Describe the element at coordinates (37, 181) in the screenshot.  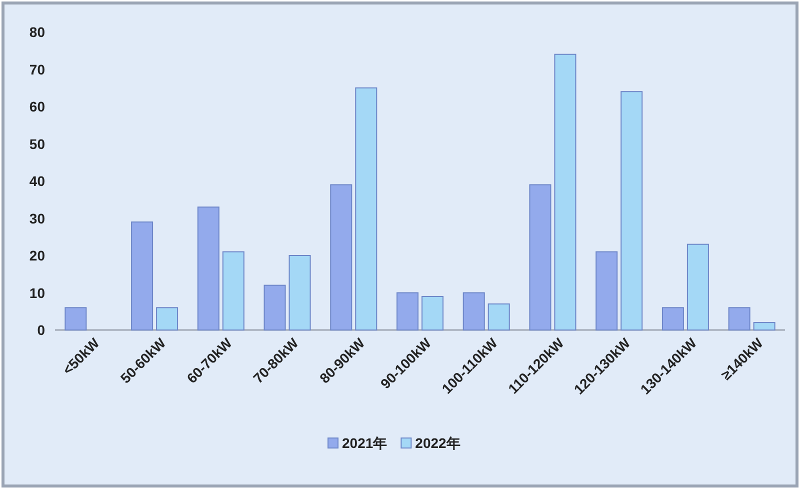
I see `y-tick-label: 40` at that location.